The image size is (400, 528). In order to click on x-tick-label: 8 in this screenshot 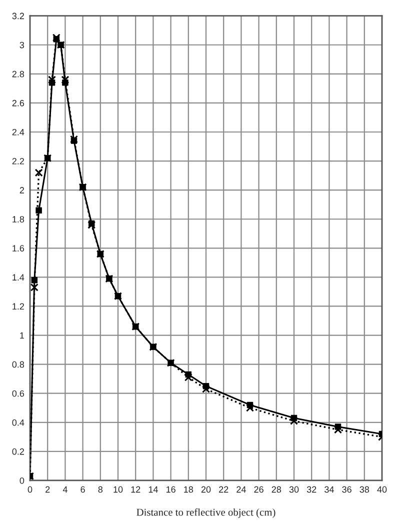, I will do `click(100, 489)`.